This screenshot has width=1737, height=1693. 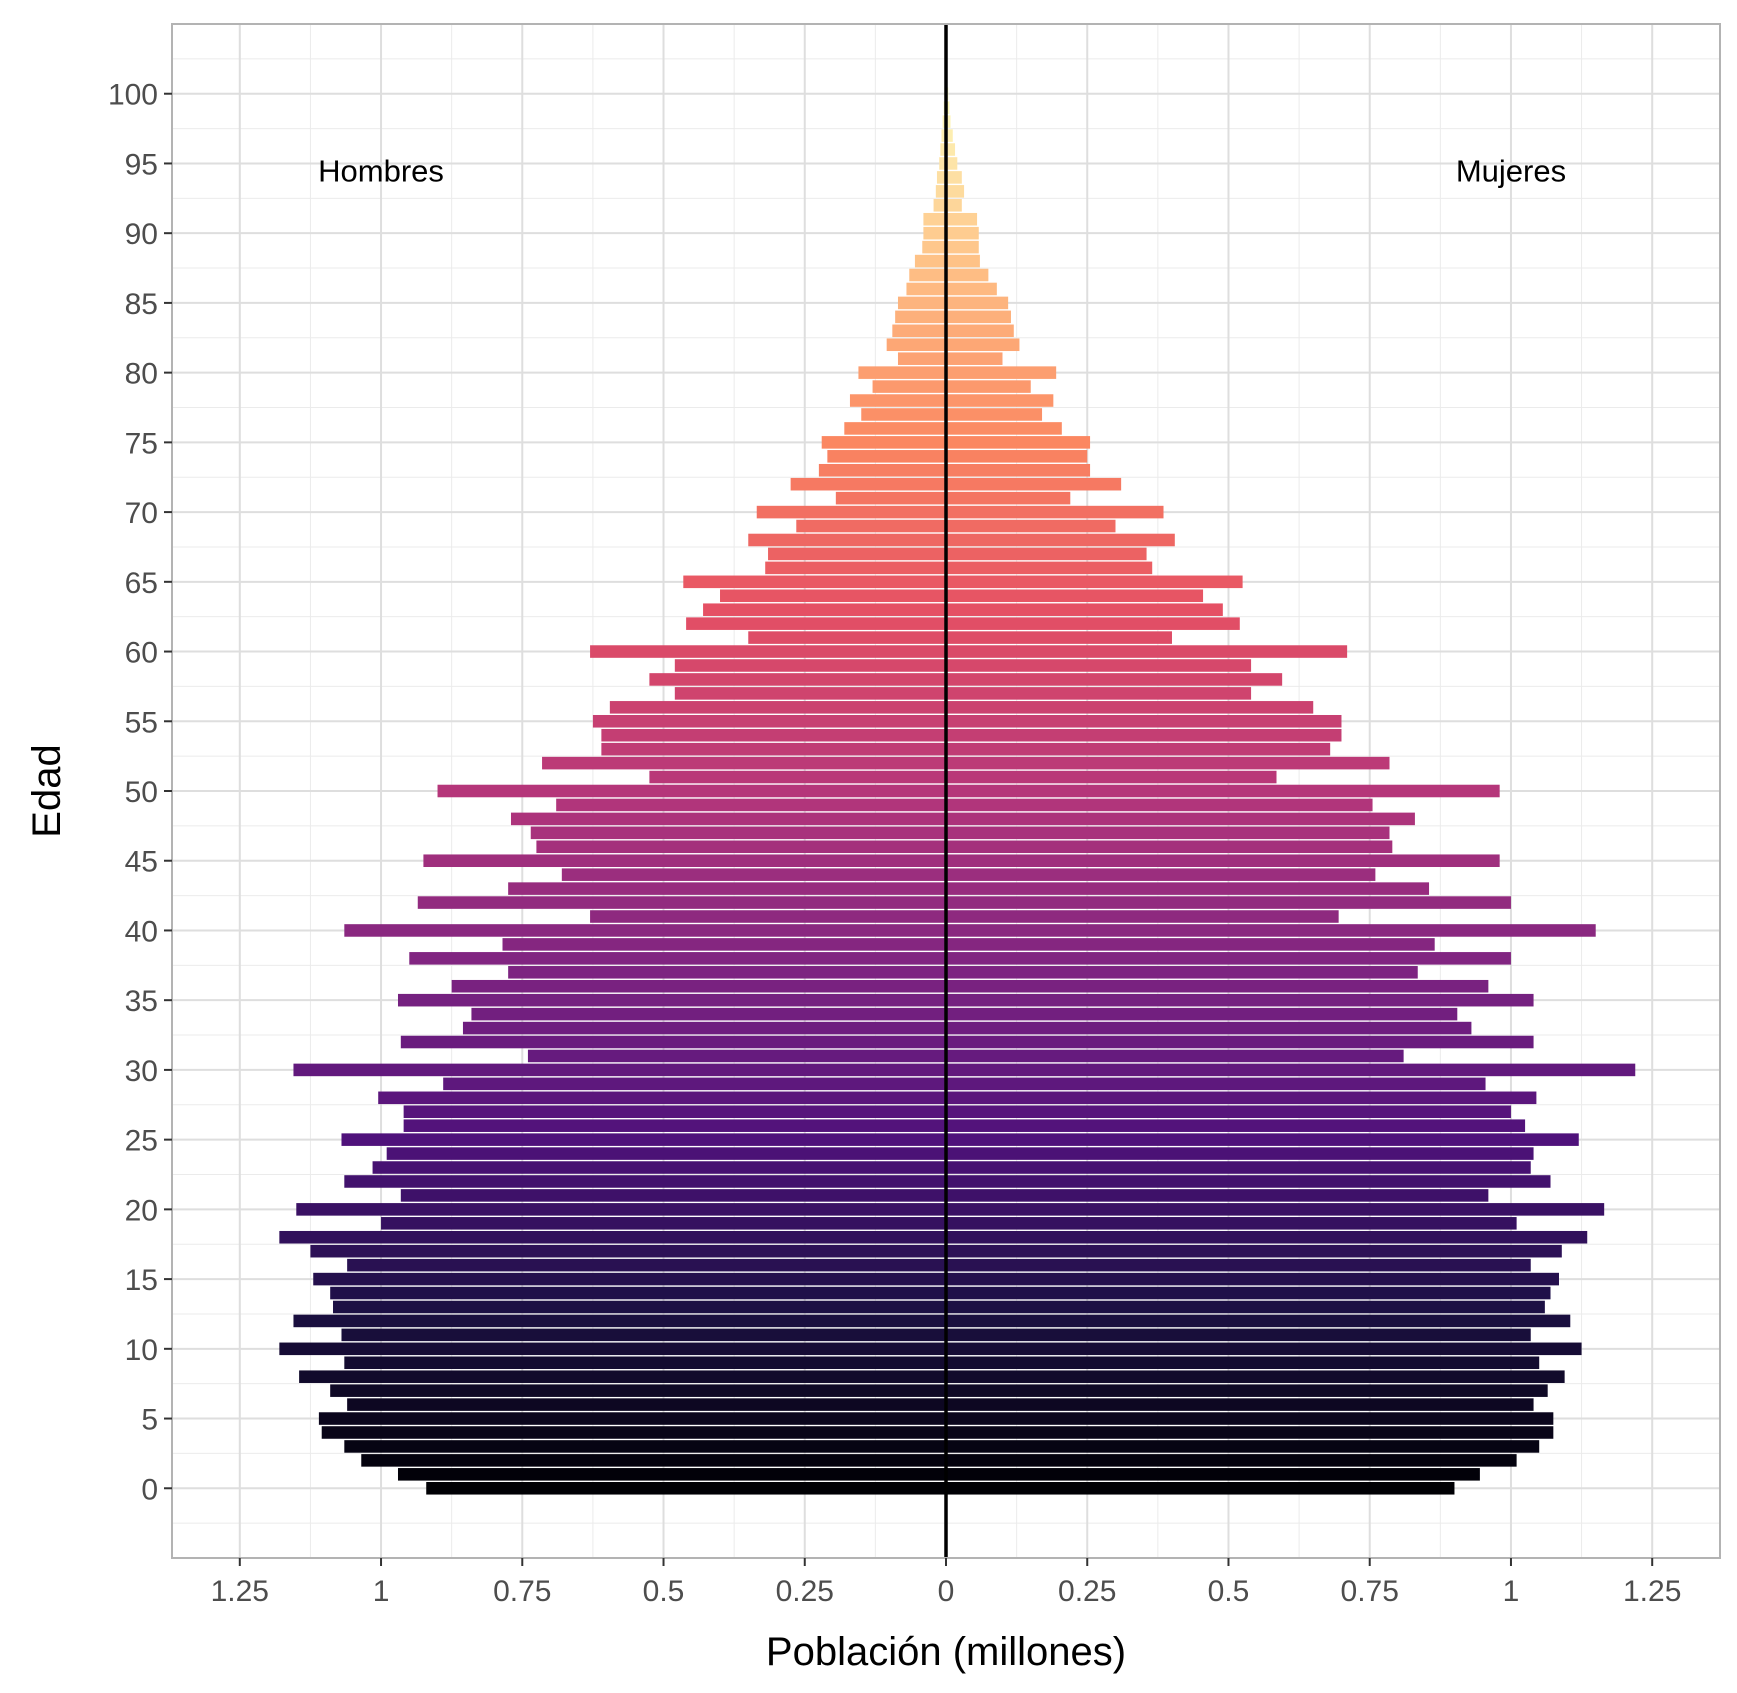 I want to click on y-tick-label: 85, so click(x=141, y=304).